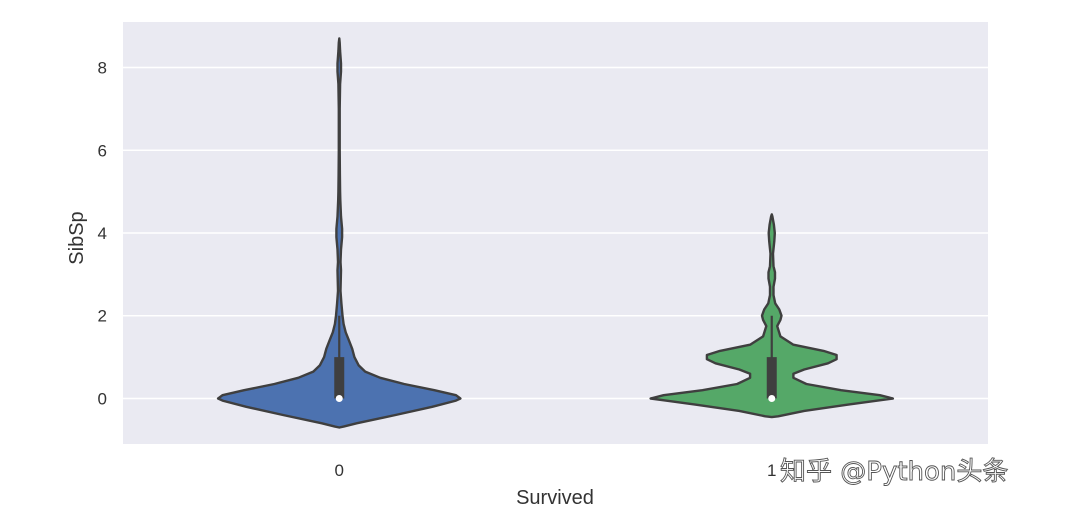 The width and height of the screenshot is (1080, 519). I want to click on x-tick-label: 1, so click(771, 470).